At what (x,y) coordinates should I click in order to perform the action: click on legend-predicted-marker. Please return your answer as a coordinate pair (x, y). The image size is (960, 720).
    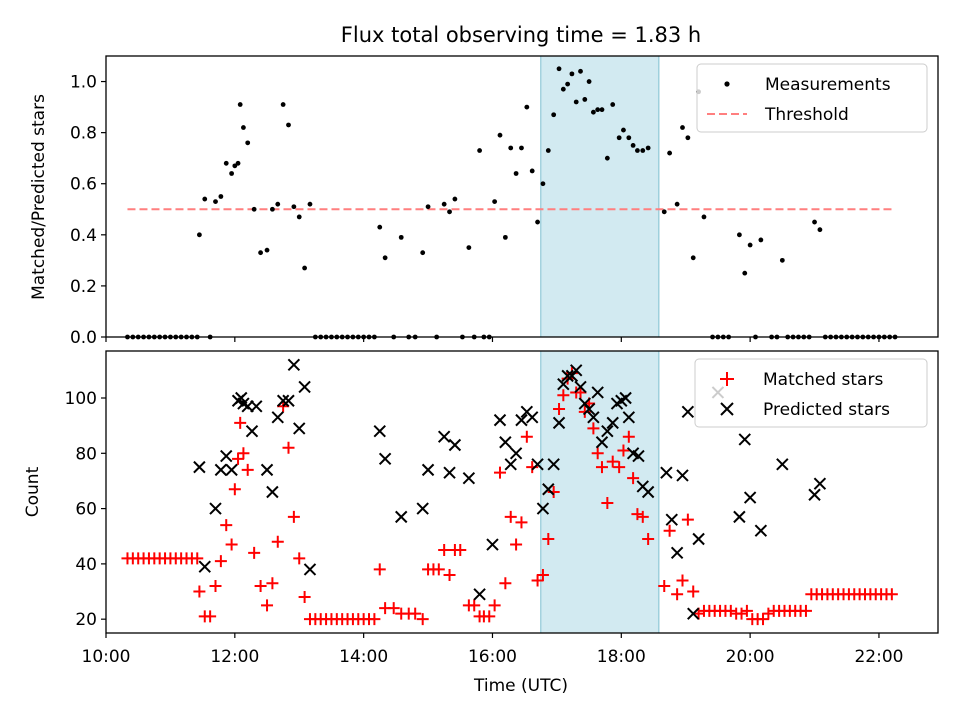
    Looking at the image, I should click on (727, 409).